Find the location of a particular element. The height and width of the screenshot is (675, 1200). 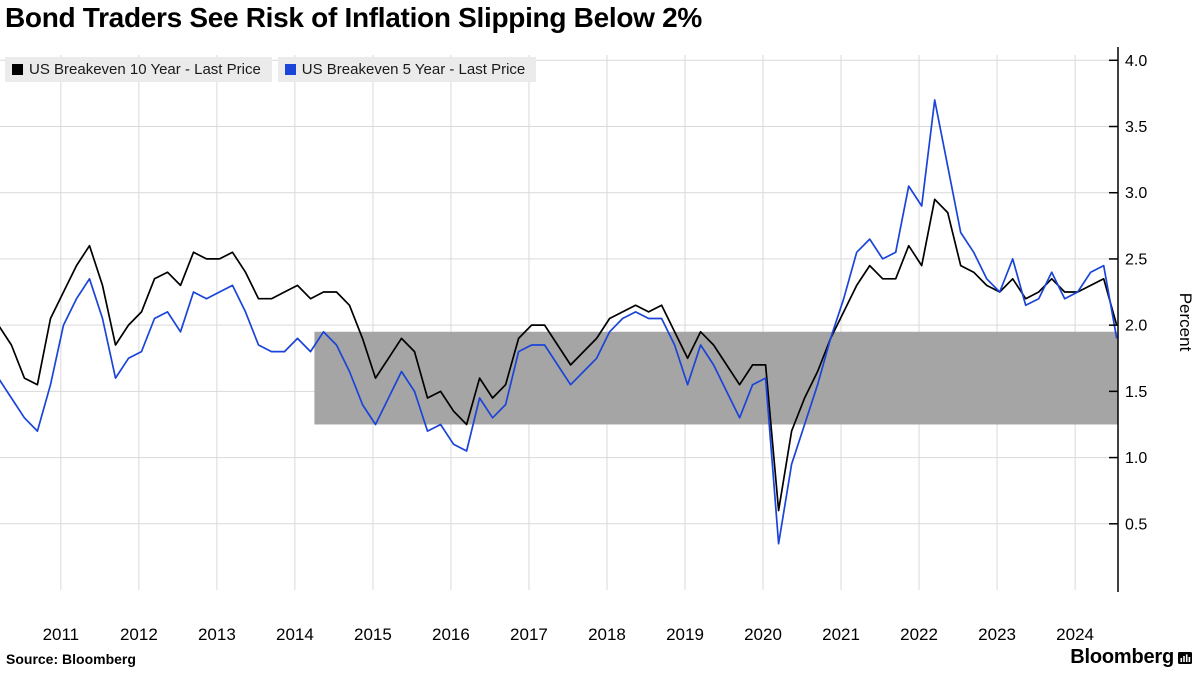

x-tick-label: 2019 is located at coordinates (685, 634).